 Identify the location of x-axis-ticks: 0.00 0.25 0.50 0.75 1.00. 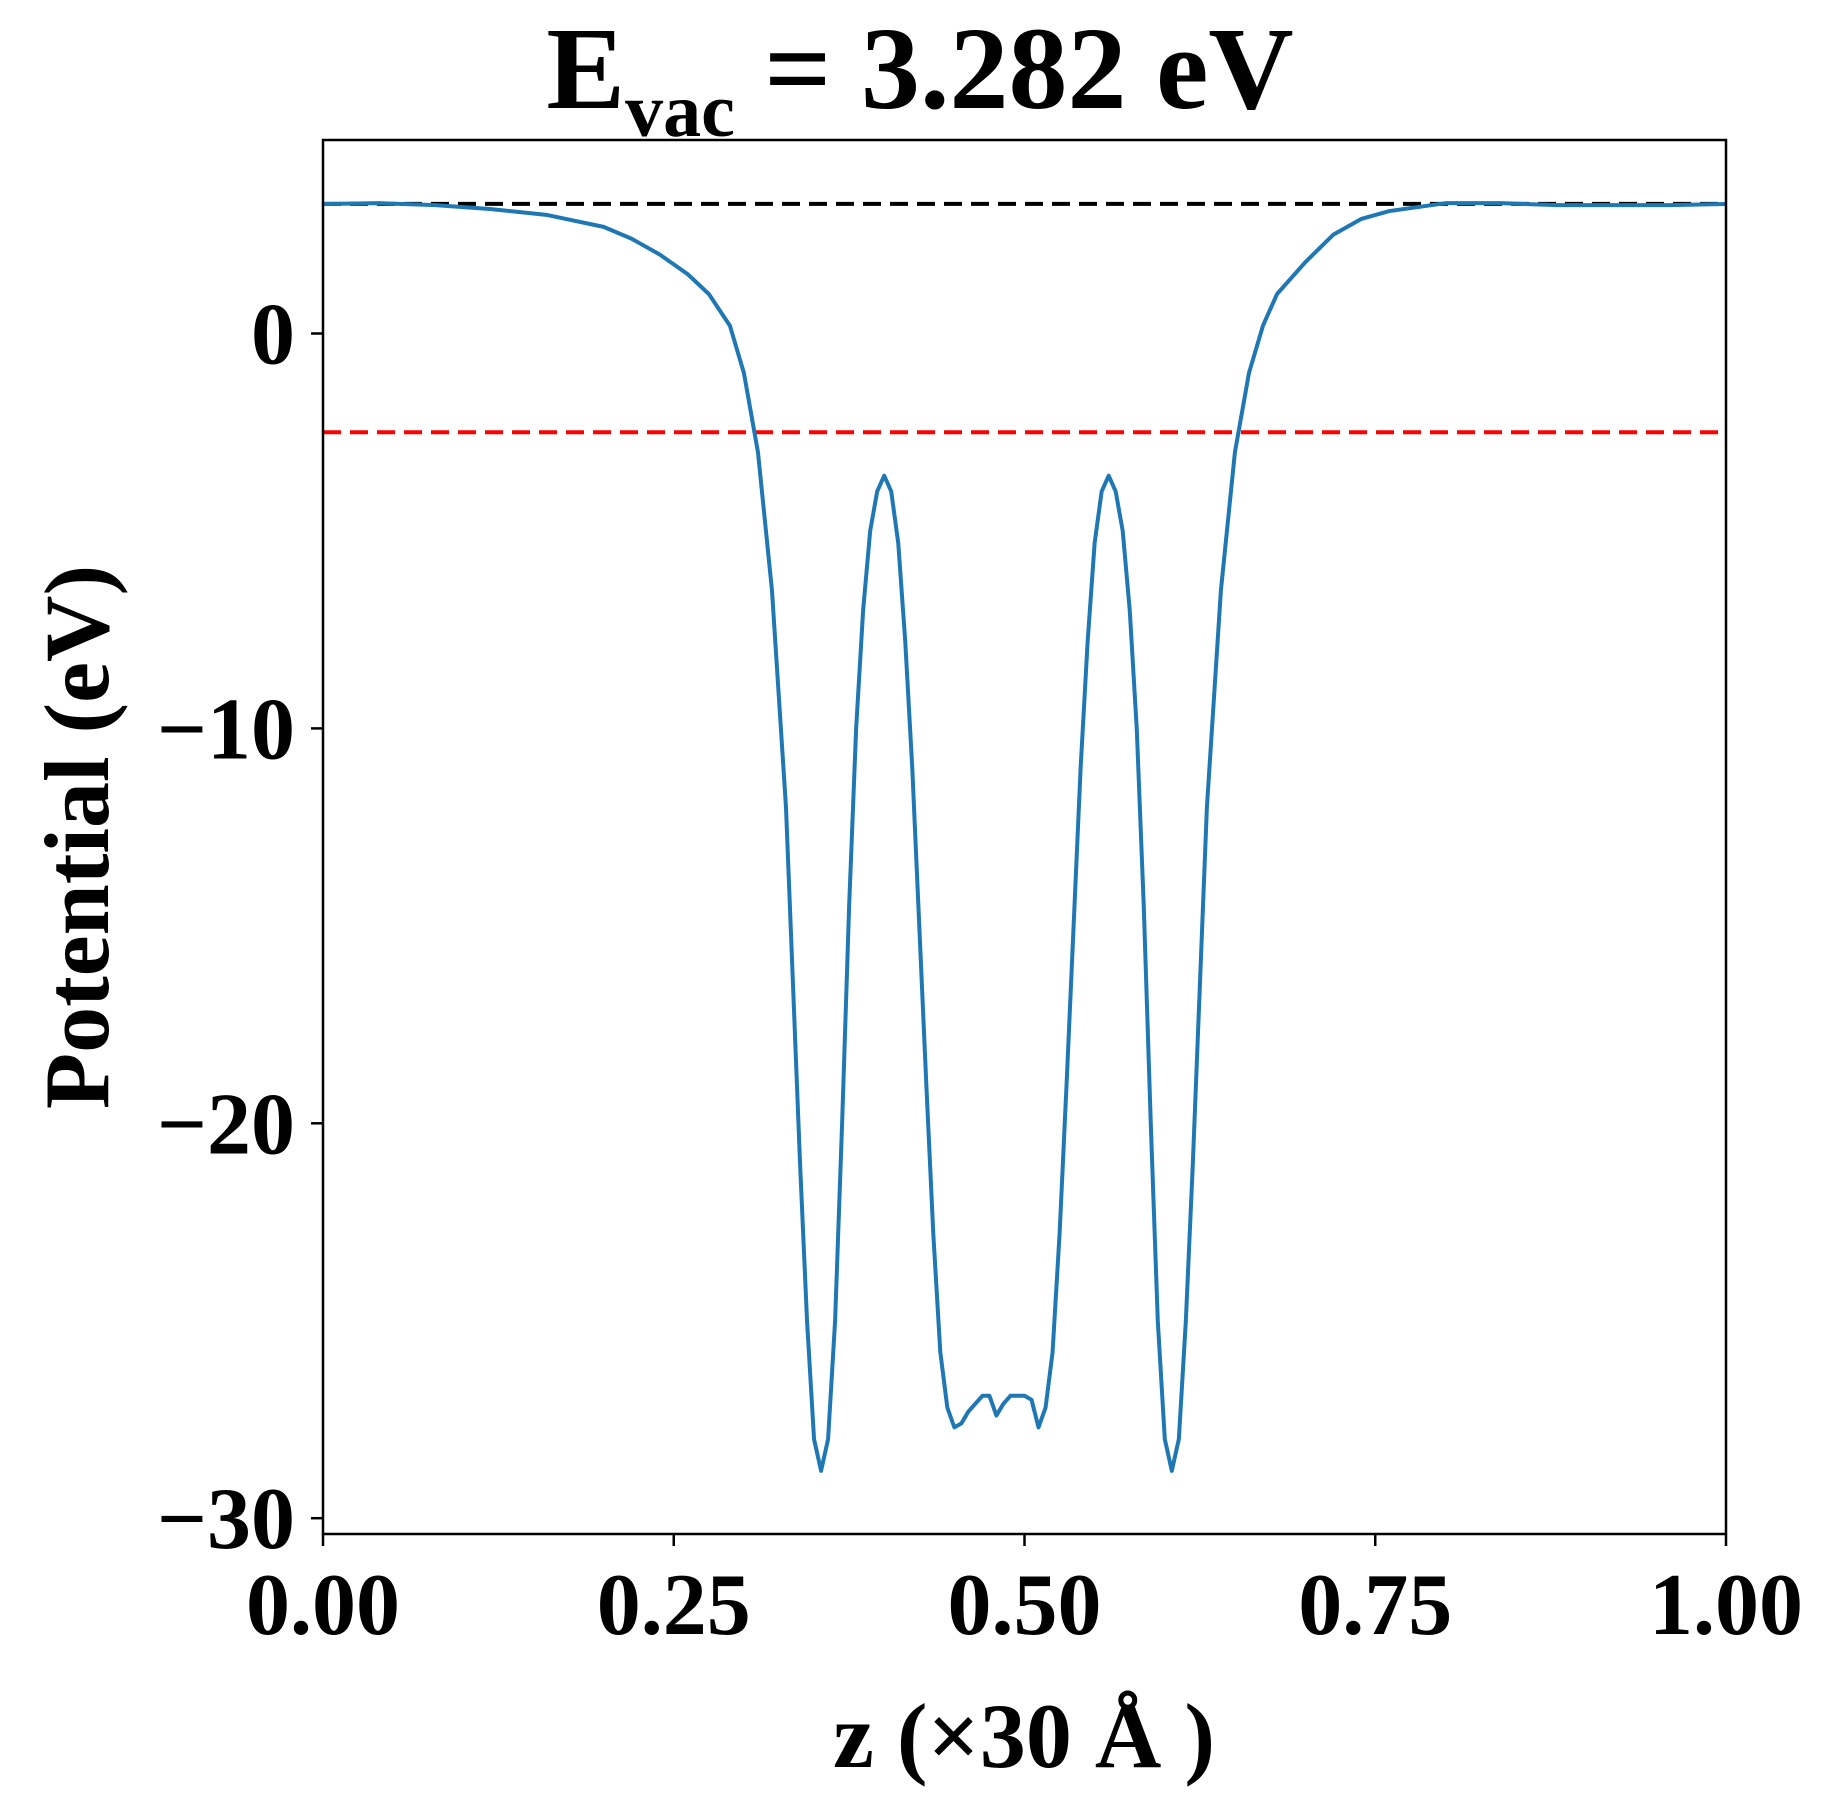
(1024, 1594).